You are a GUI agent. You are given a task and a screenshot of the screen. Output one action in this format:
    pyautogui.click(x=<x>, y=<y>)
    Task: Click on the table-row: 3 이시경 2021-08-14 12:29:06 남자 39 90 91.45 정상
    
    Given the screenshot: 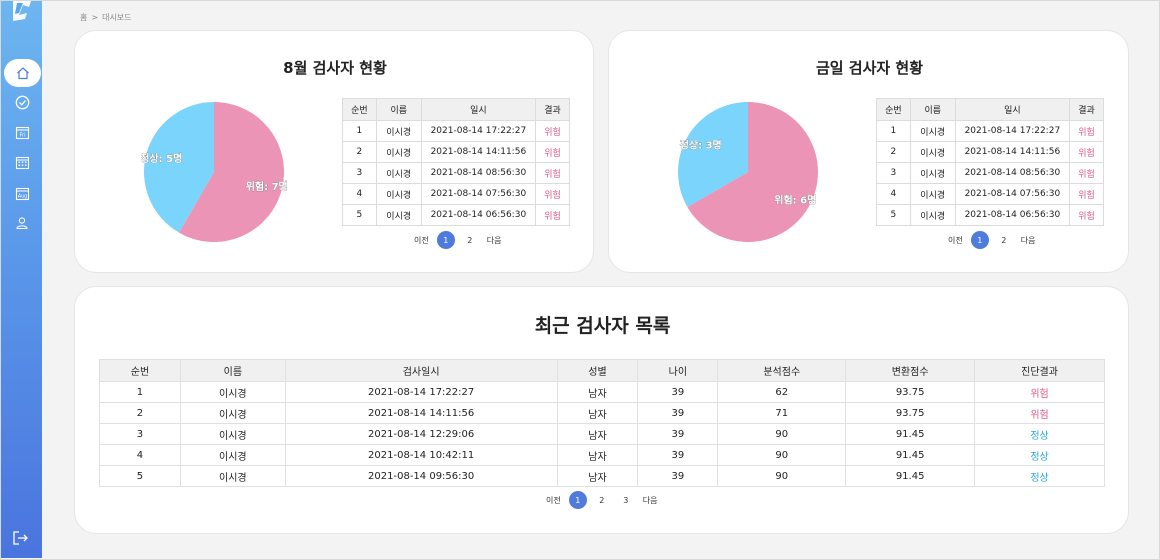 What is the action you would take?
    pyautogui.click(x=602, y=434)
    